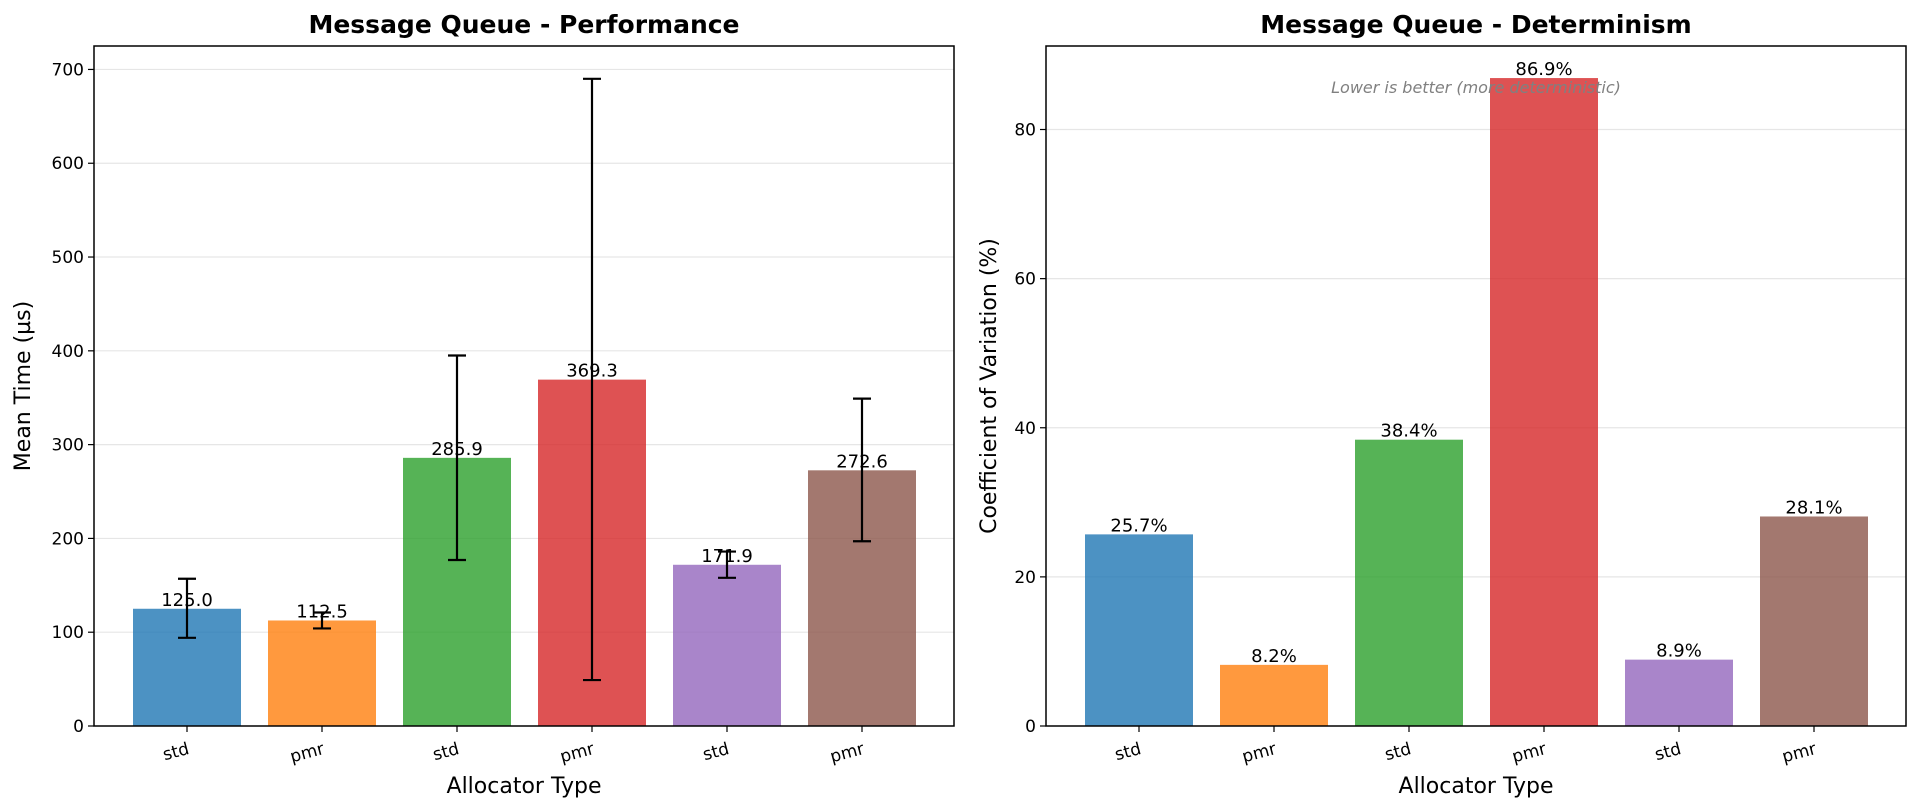 The image size is (1920, 811). Describe the element at coordinates (727, 556) in the screenshot. I see `bar-value-label: 171.9` at that location.